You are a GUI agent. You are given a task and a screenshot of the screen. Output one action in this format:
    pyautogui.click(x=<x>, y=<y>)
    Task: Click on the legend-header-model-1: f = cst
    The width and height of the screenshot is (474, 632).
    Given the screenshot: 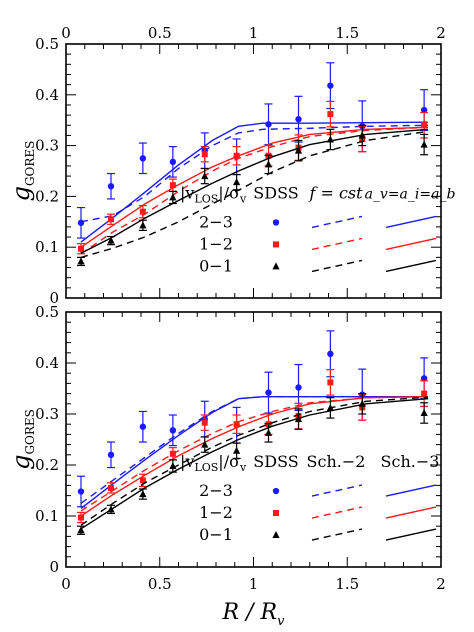 What is the action you would take?
    pyautogui.click(x=335, y=192)
    